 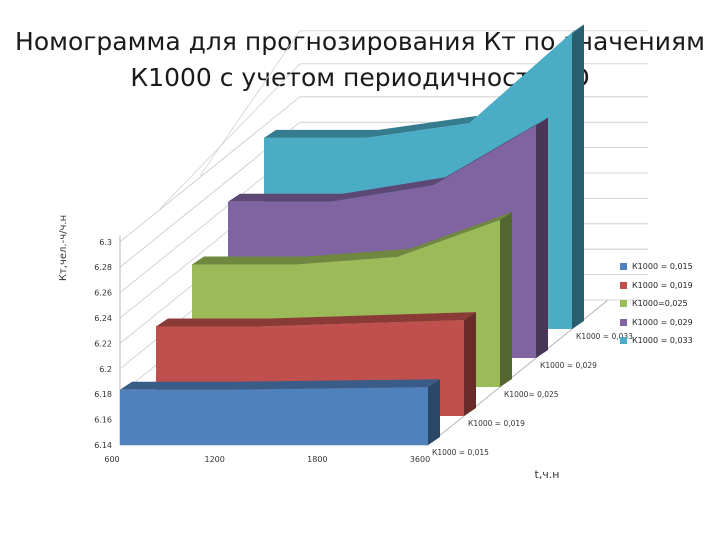 What do you see at coordinates (103, 343) in the screenshot?
I see `y-tick-label: 6.22` at bounding box center [103, 343].